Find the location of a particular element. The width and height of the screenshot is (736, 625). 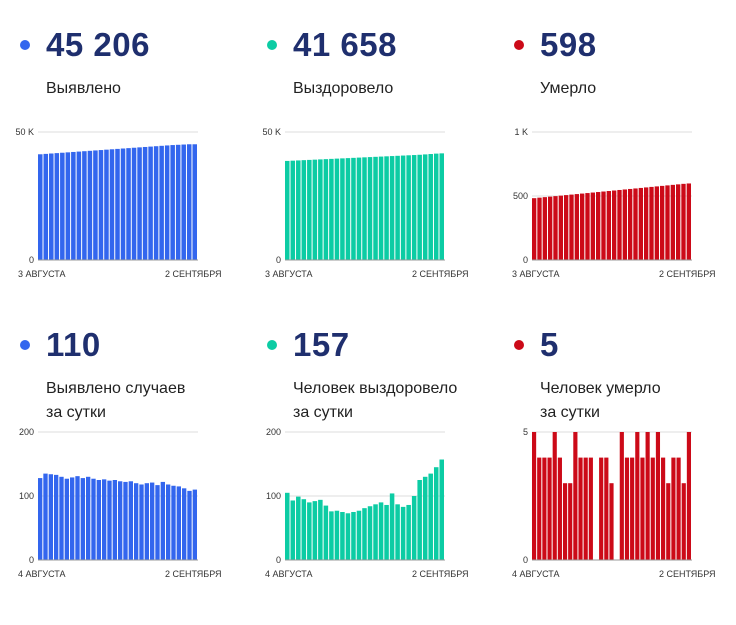

stat-value: 41 658 is located at coordinates (345, 44).